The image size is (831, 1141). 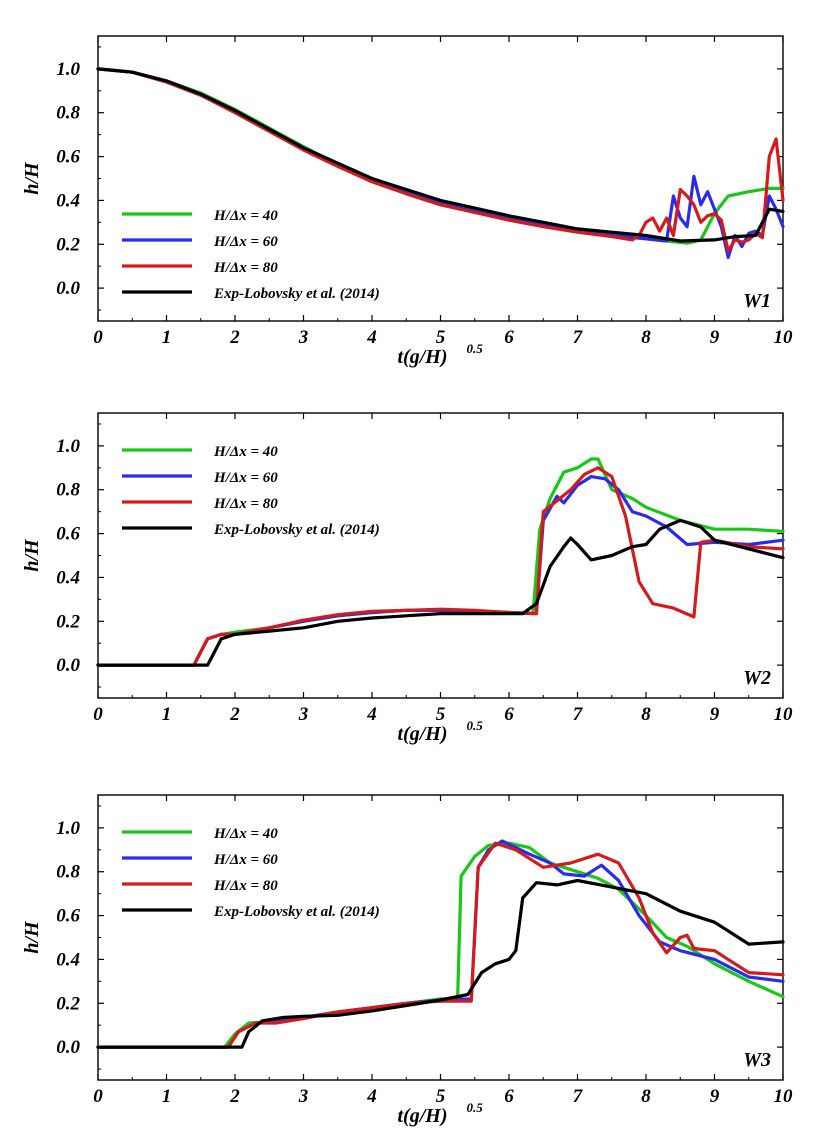 What do you see at coordinates (757, 678) in the screenshot?
I see `panel-label: W2` at bounding box center [757, 678].